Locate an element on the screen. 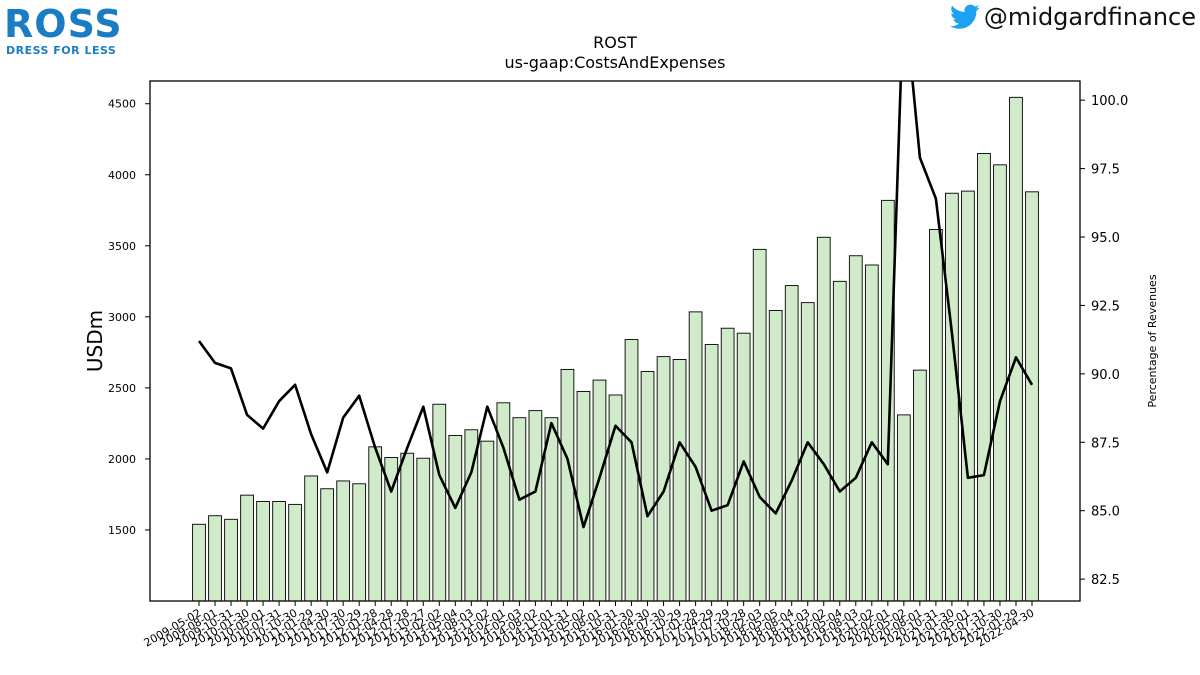  logo-tagline: DRESS FOR LESS is located at coordinates (61, 50).